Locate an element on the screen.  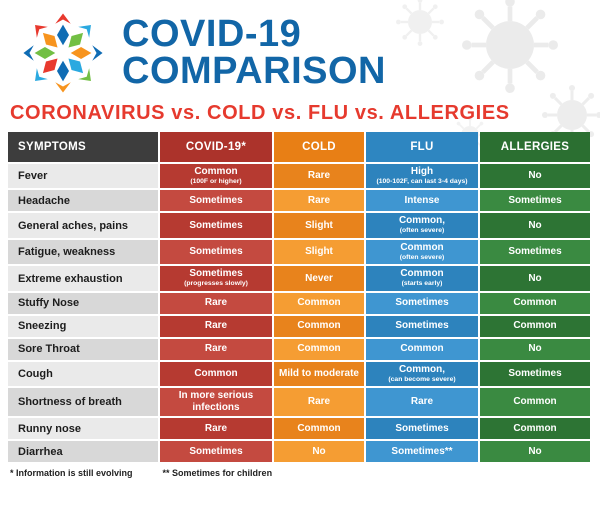
flu-value: Common, (often severe) is located at coordinates (422, 225).